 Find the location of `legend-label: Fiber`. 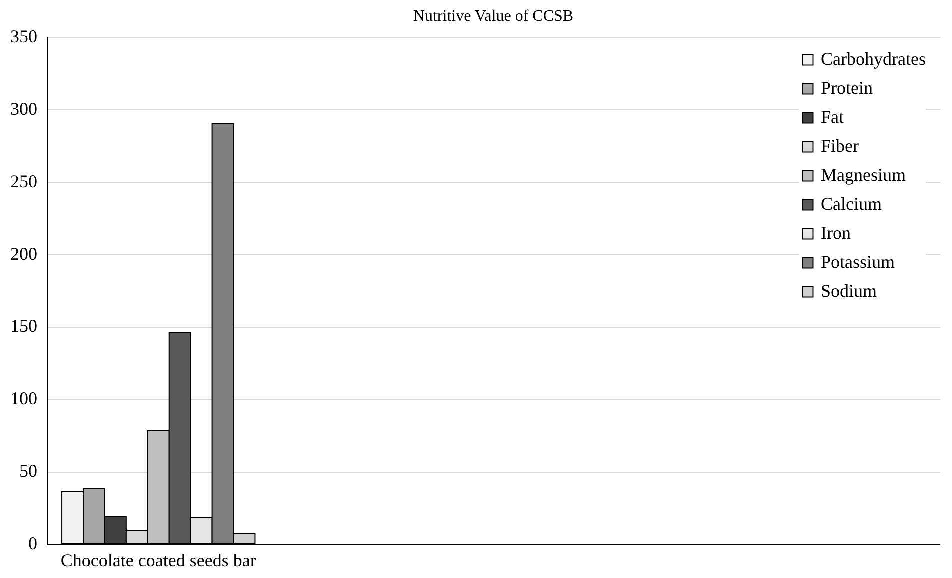

legend-label: Fiber is located at coordinates (840, 146).